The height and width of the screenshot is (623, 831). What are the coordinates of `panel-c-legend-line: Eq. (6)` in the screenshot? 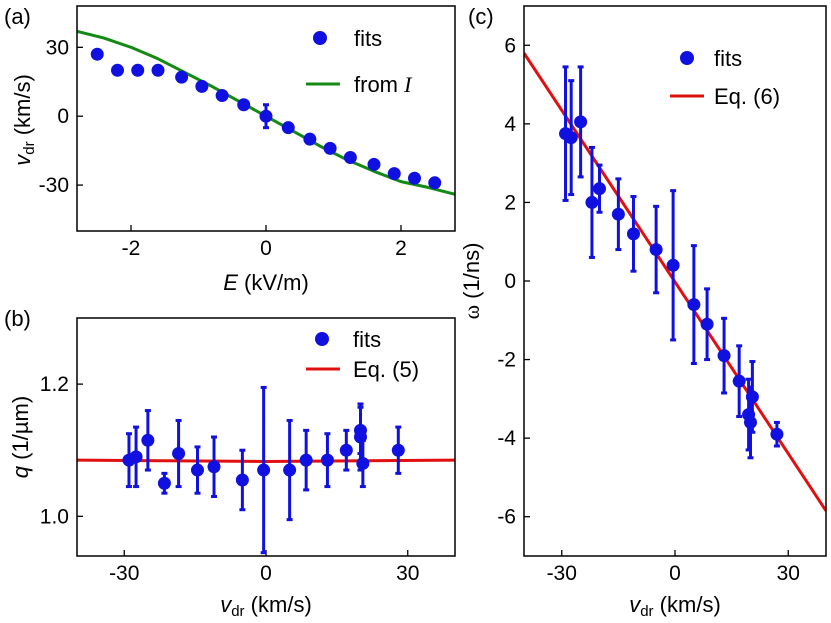 It's located at (747, 96).